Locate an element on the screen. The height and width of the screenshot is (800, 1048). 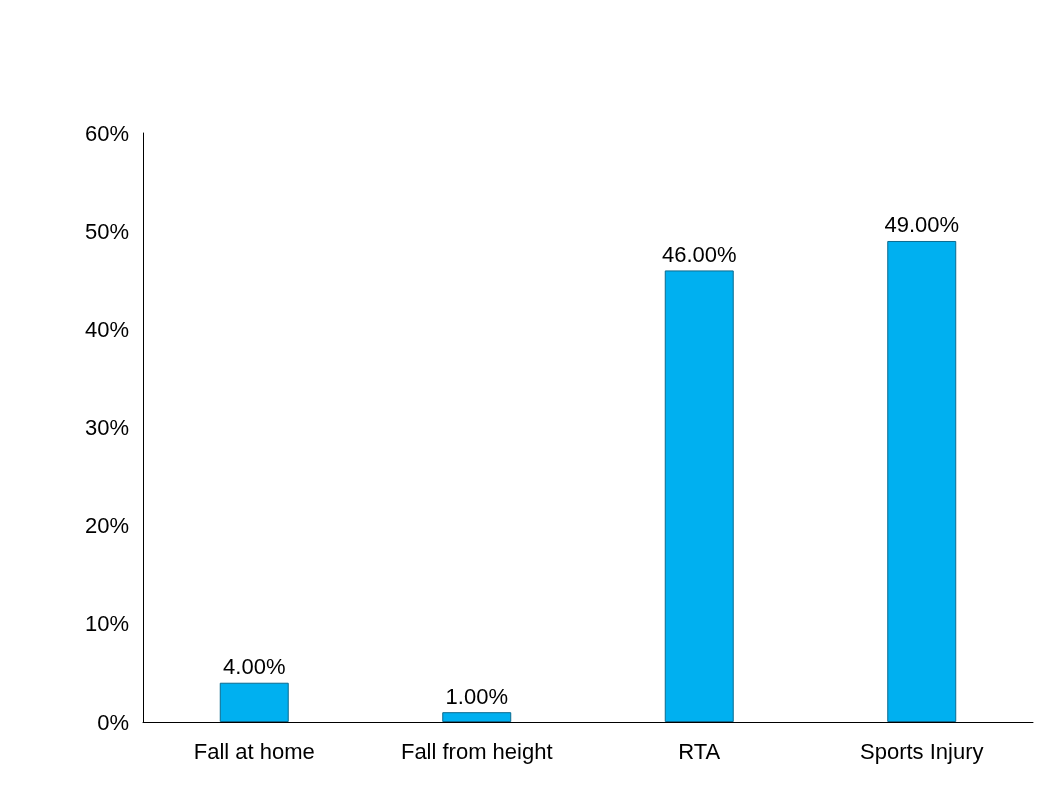
y-tick-label: 60% is located at coordinates (106, 133).